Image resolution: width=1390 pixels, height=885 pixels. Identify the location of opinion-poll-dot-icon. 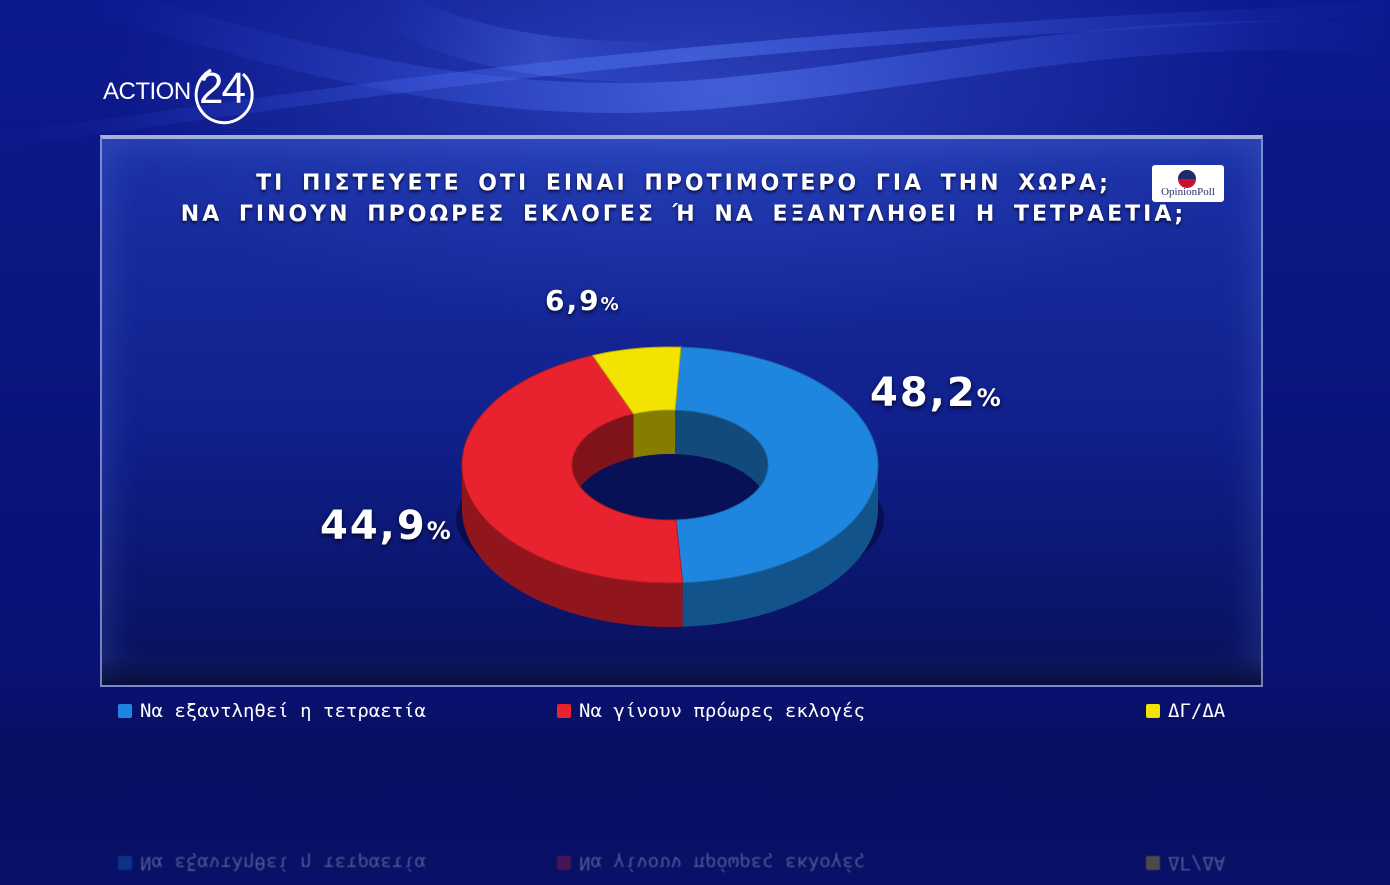
(1187, 179).